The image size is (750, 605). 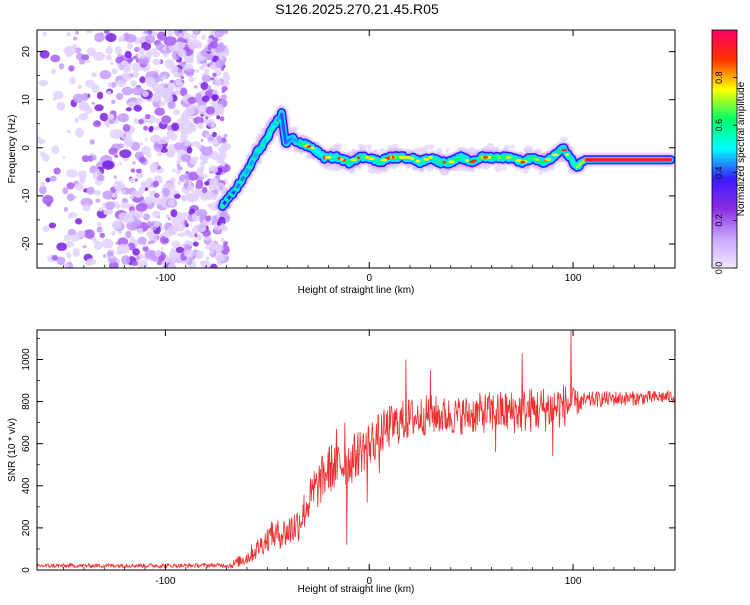 I want to click on x-tick-label: 100, so click(x=573, y=278).